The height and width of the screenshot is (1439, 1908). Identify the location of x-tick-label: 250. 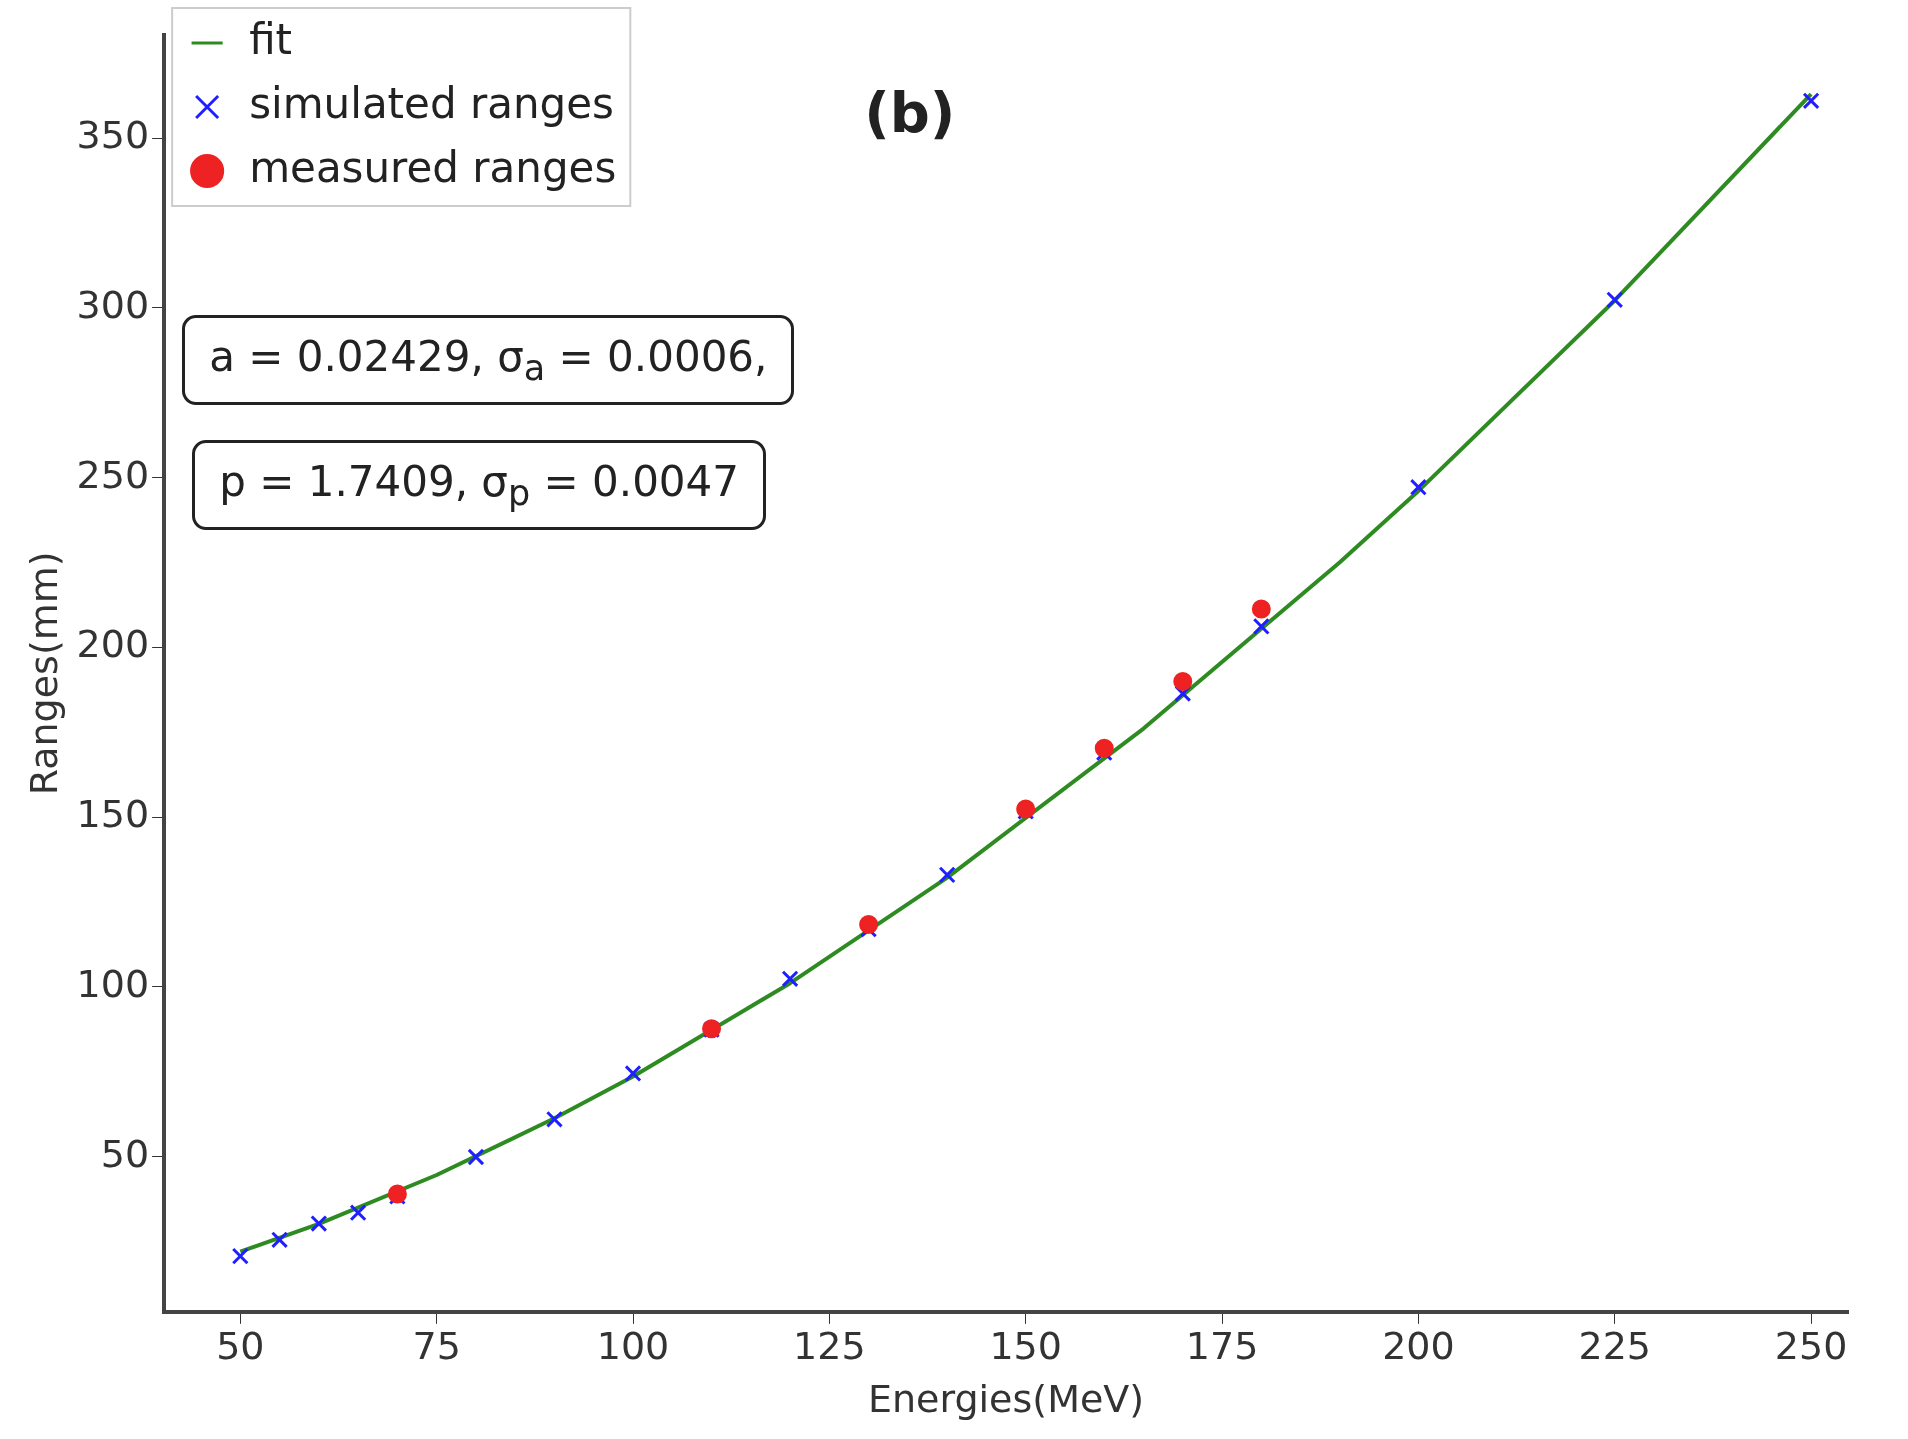
(1811, 1346).